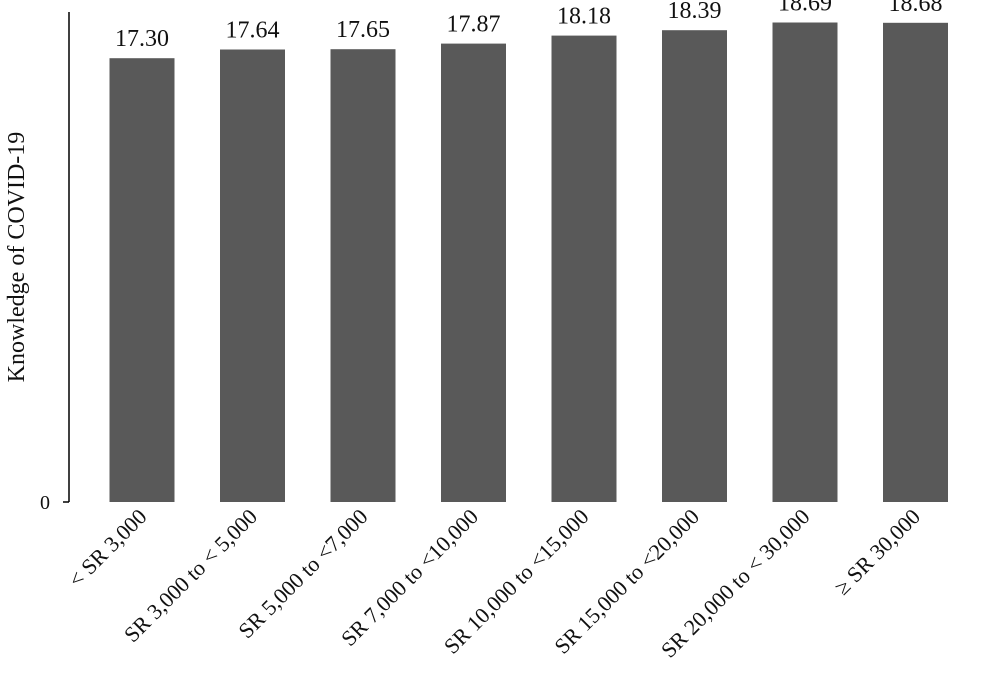 This screenshot has height=694, width=992. Describe the element at coordinates (45, 503) in the screenshot. I see `y-tick-label: 0` at that location.